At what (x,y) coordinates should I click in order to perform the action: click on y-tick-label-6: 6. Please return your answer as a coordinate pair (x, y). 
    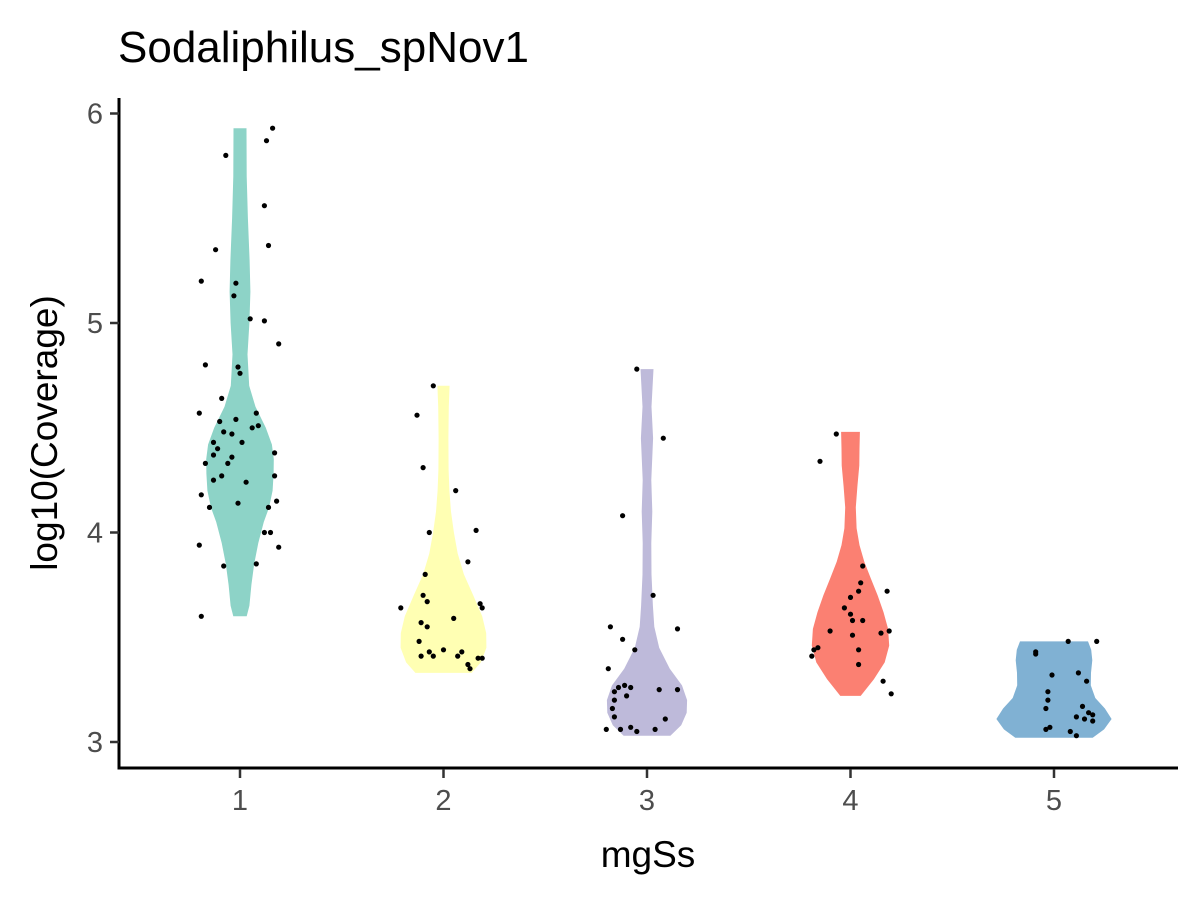
    Looking at the image, I should click on (95, 115).